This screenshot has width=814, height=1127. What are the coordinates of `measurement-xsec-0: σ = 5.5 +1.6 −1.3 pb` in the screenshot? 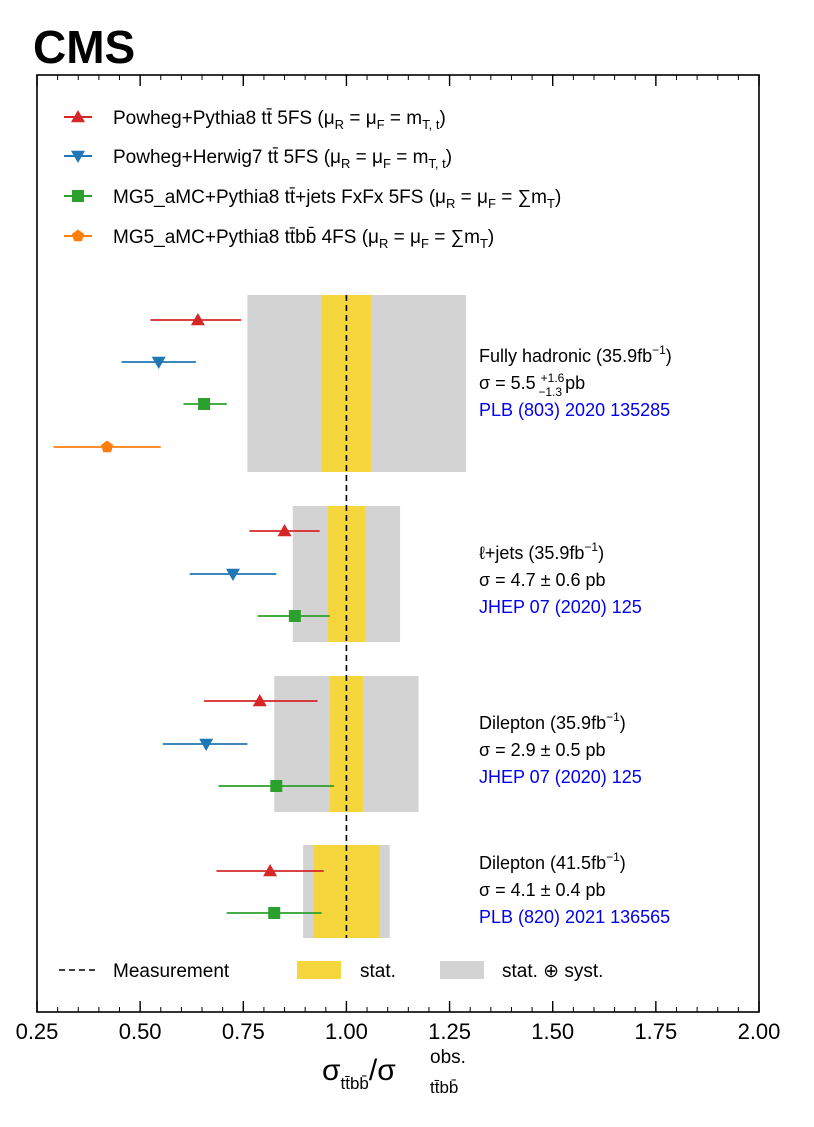 It's located at (532, 385).